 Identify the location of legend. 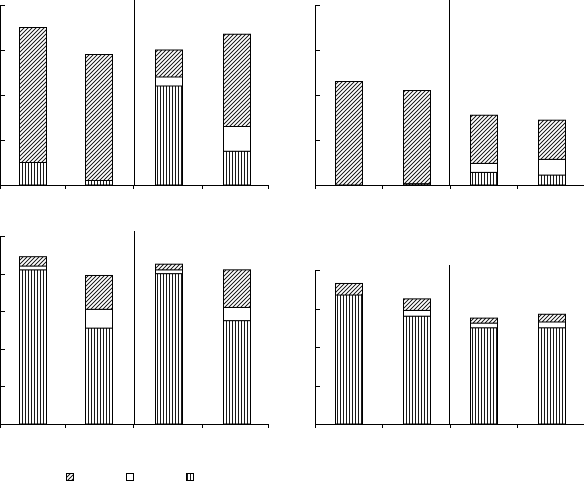
(130, 477).